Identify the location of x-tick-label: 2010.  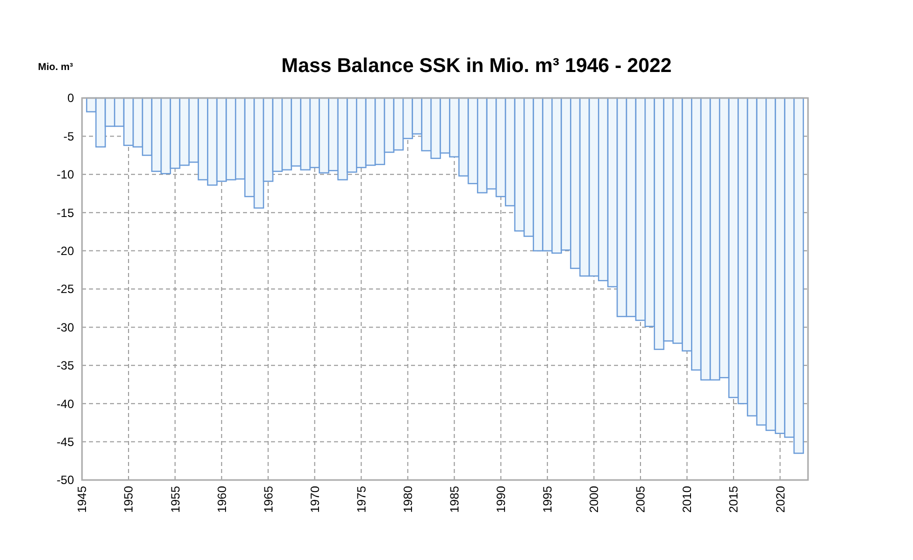
(687, 499).